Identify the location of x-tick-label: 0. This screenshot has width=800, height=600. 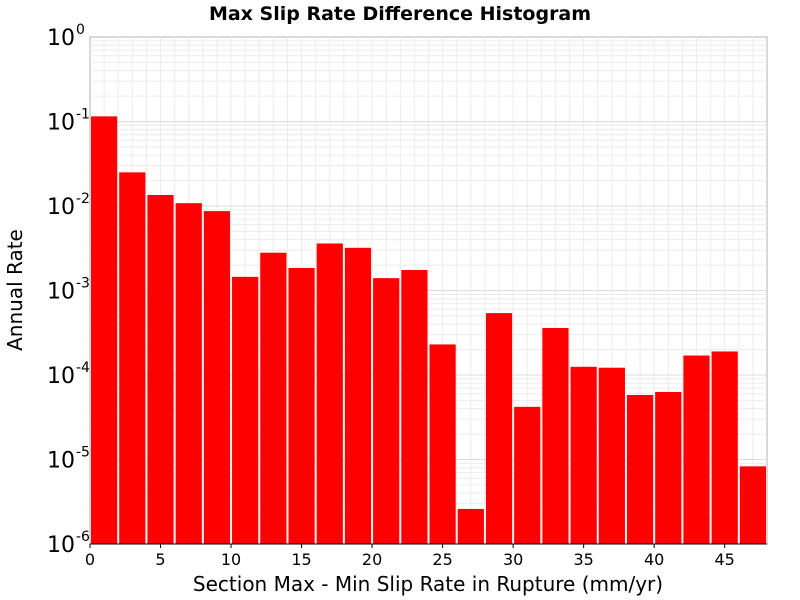
(90, 559).